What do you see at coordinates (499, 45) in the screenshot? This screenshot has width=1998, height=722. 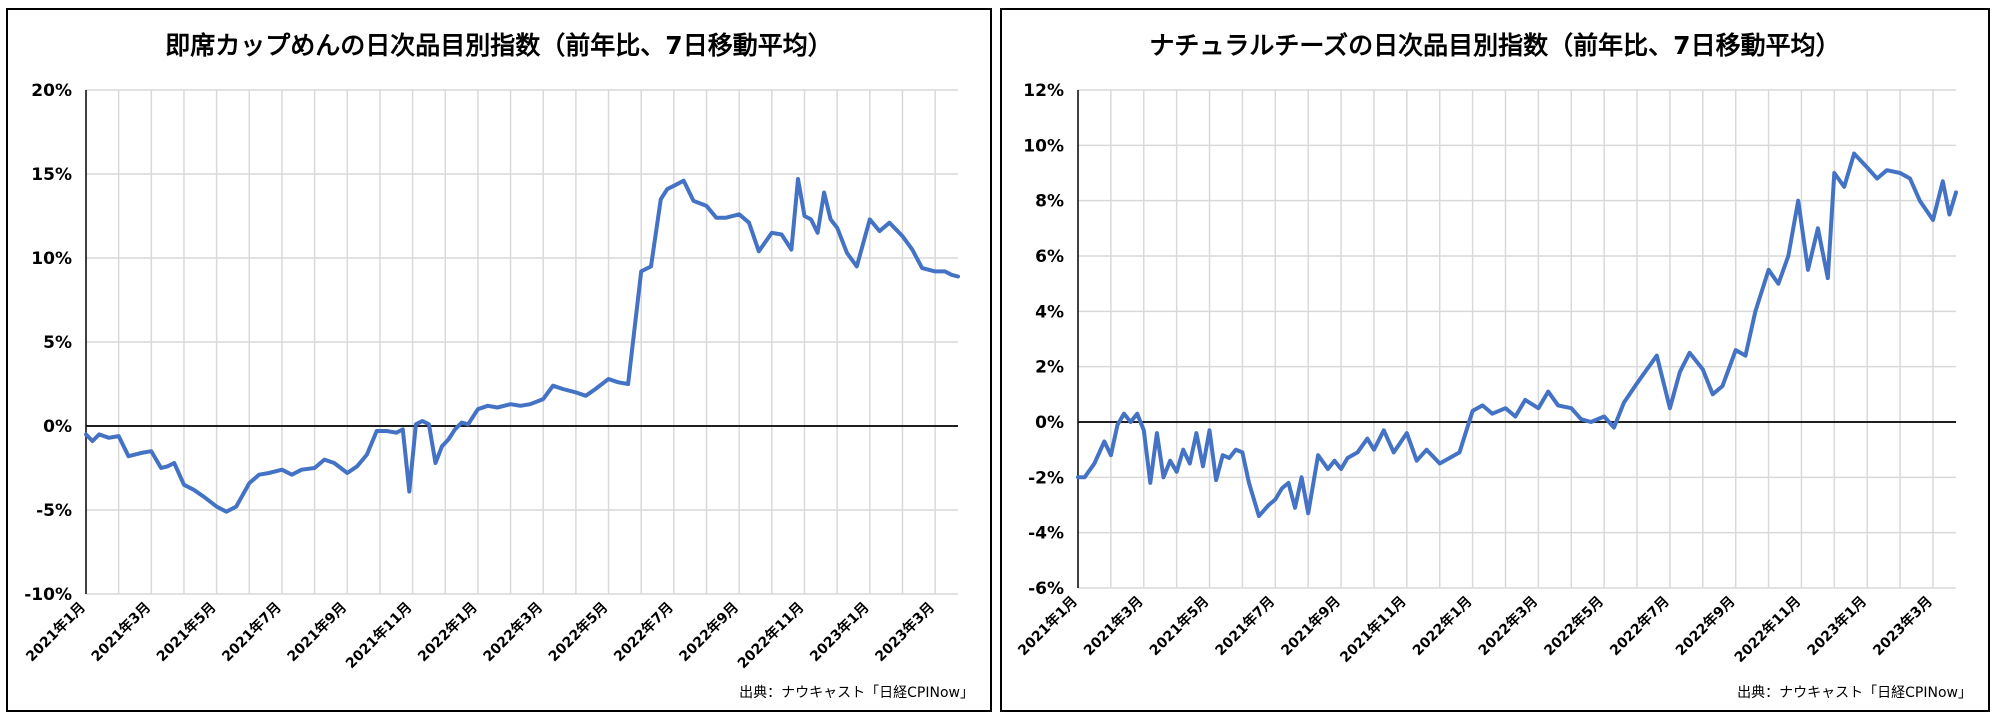 I see `chart-title: 即席カップめんの日次品目別指数（前年比、7日移動平均）` at bounding box center [499, 45].